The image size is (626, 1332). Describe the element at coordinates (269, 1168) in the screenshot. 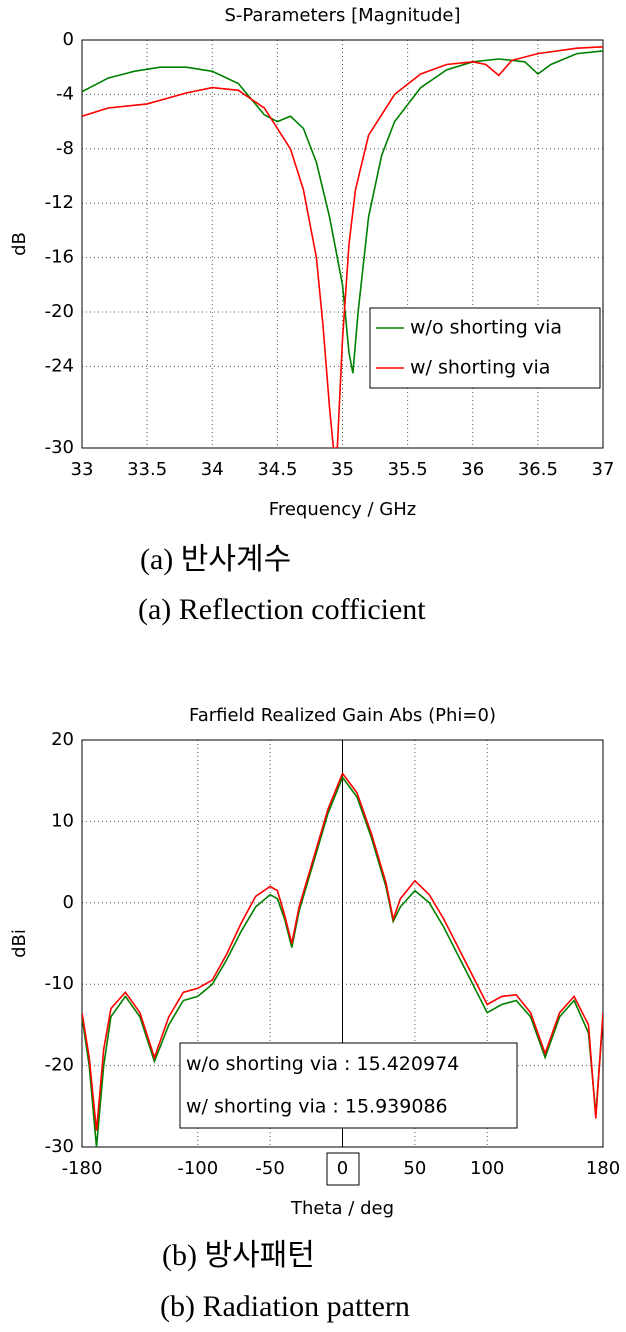

I see `x-tick-label: -50` at that location.